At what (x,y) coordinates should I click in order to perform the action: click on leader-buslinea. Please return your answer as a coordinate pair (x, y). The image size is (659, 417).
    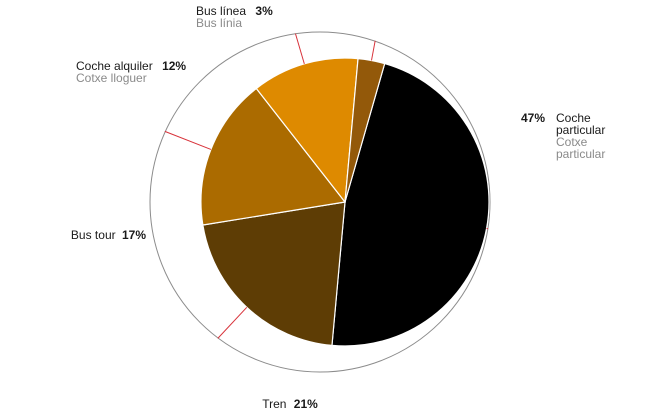
    Looking at the image, I should click on (373, 50).